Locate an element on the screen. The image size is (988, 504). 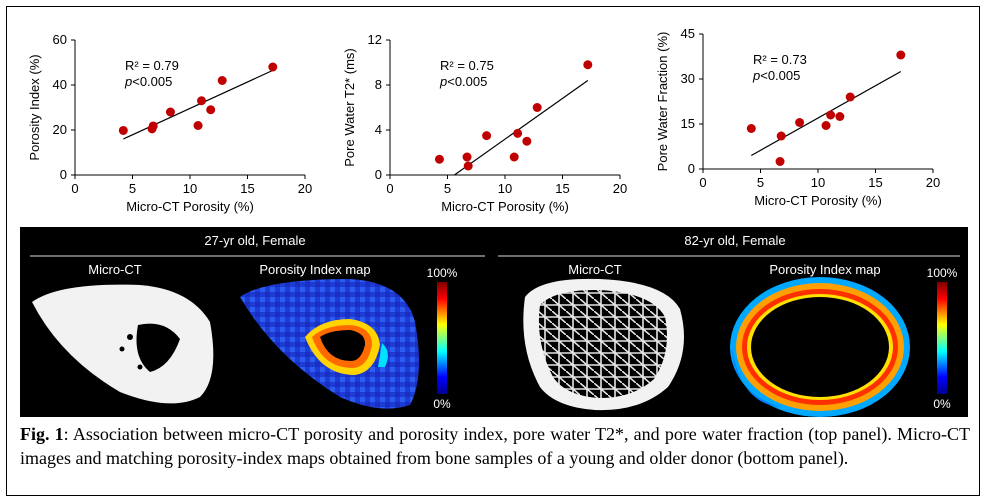
y-tick-label: 15 is located at coordinates (688, 123).